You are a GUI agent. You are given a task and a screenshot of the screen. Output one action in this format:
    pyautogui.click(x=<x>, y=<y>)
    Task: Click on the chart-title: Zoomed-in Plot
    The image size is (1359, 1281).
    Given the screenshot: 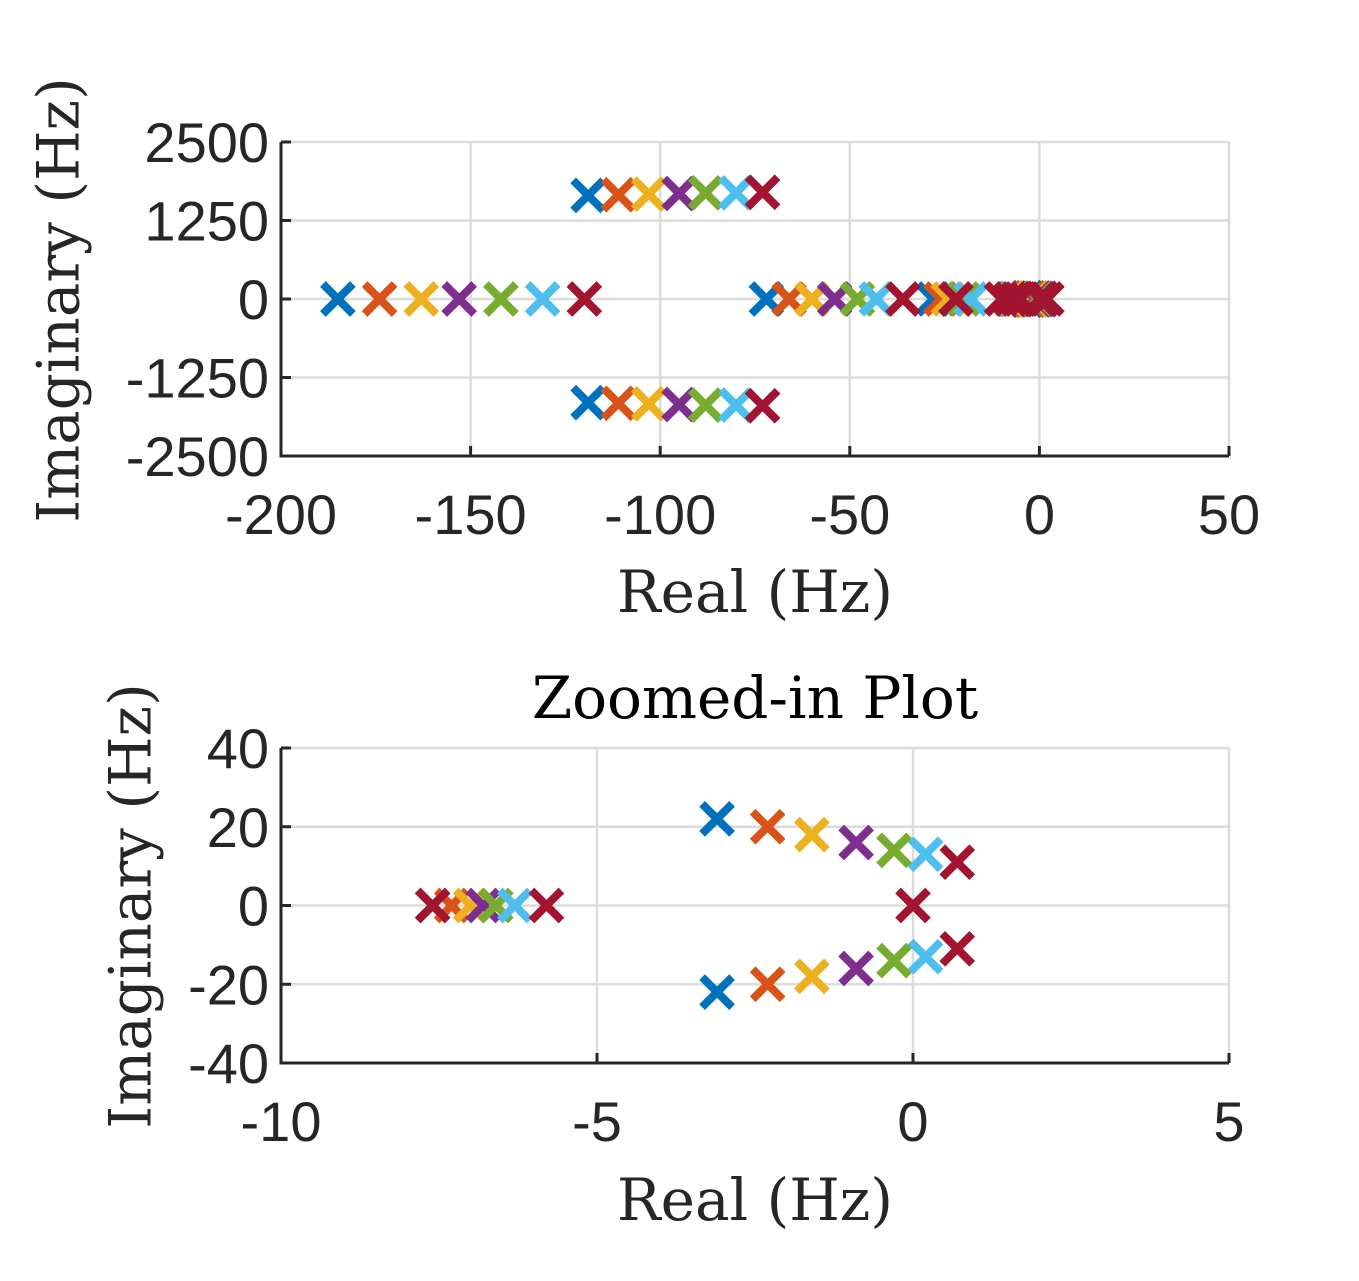 What is the action you would take?
    pyautogui.click(x=755, y=698)
    